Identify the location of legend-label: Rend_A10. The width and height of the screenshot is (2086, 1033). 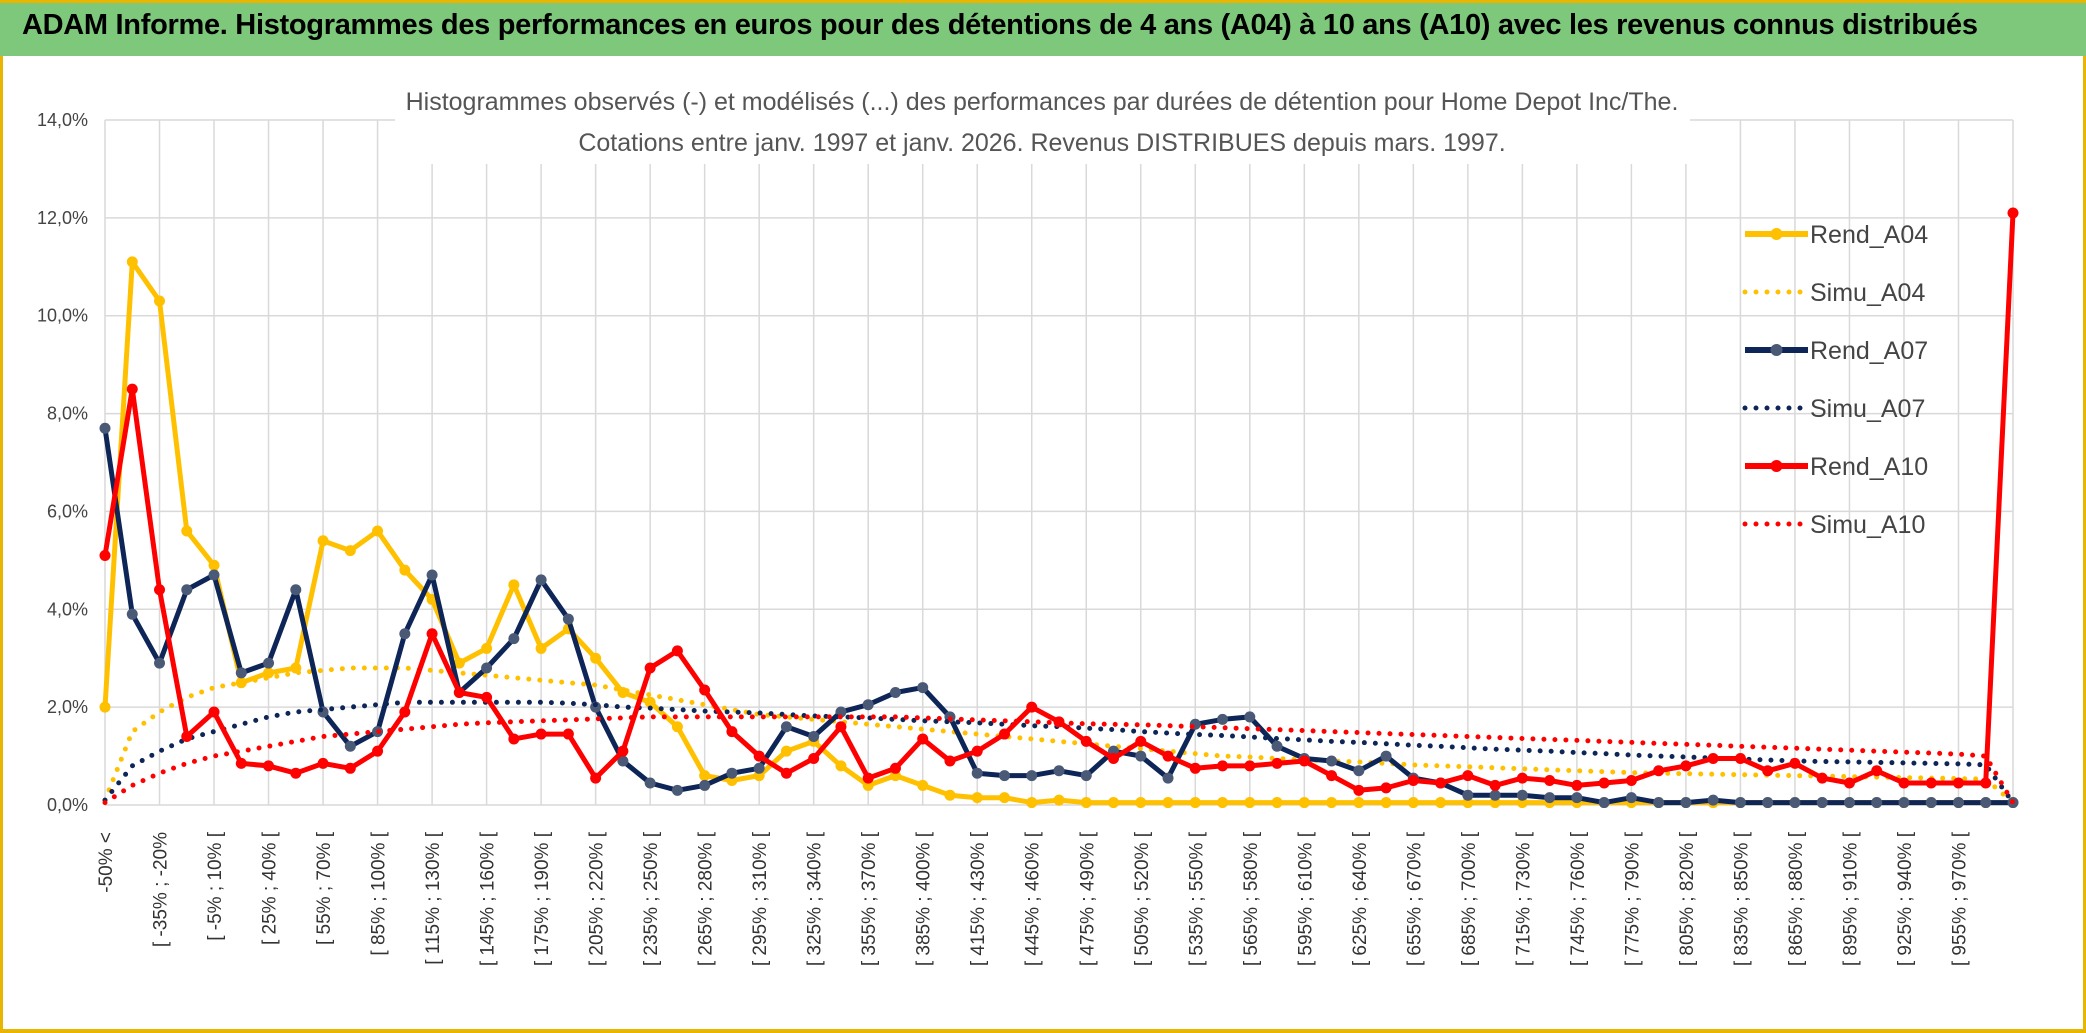
(1869, 467).